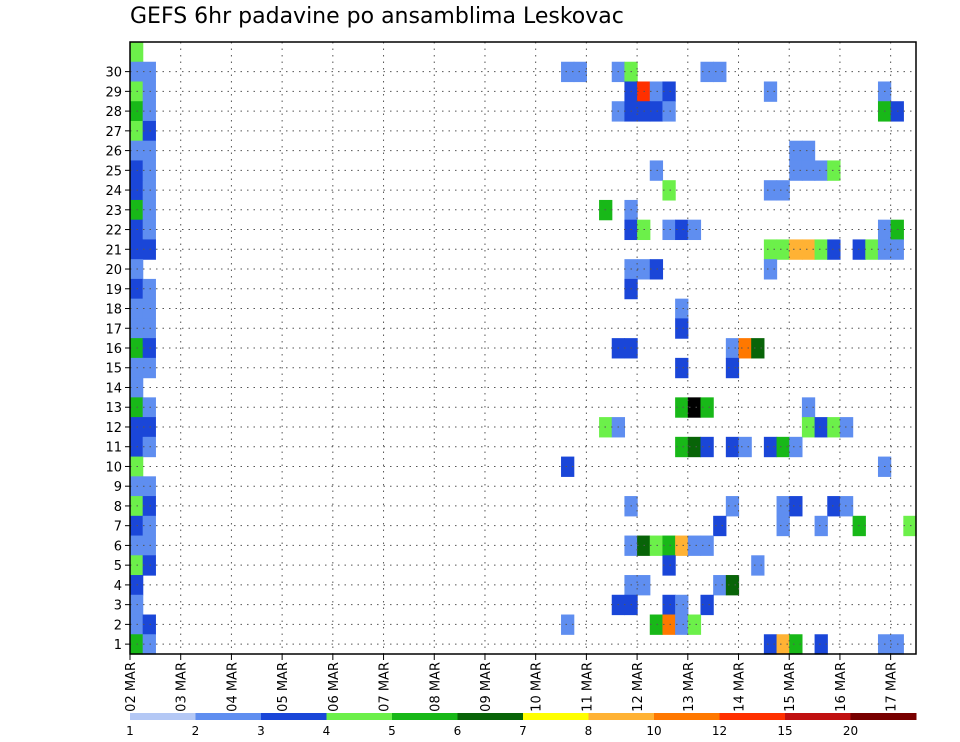 This screenshot has width=960, height=742. What do you see at coordinates (892, 687) in the screenshot?
I see `x-tick-label: 17 MAR` at bounding box center [892, 687].